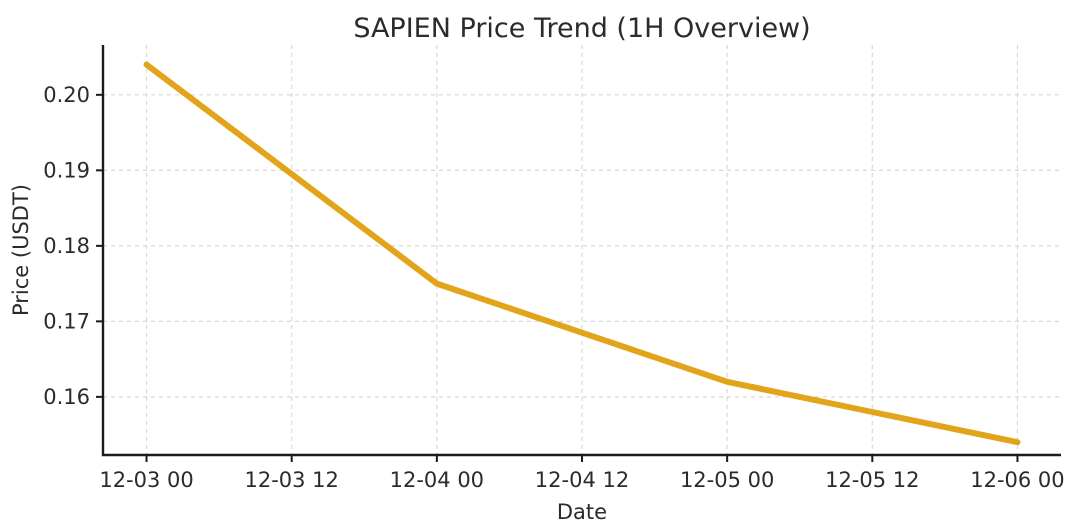 The image size is (1080, 531). I want to click on chart-title: SAPIEN Price Trend (1H Overview), so click(581, 28).